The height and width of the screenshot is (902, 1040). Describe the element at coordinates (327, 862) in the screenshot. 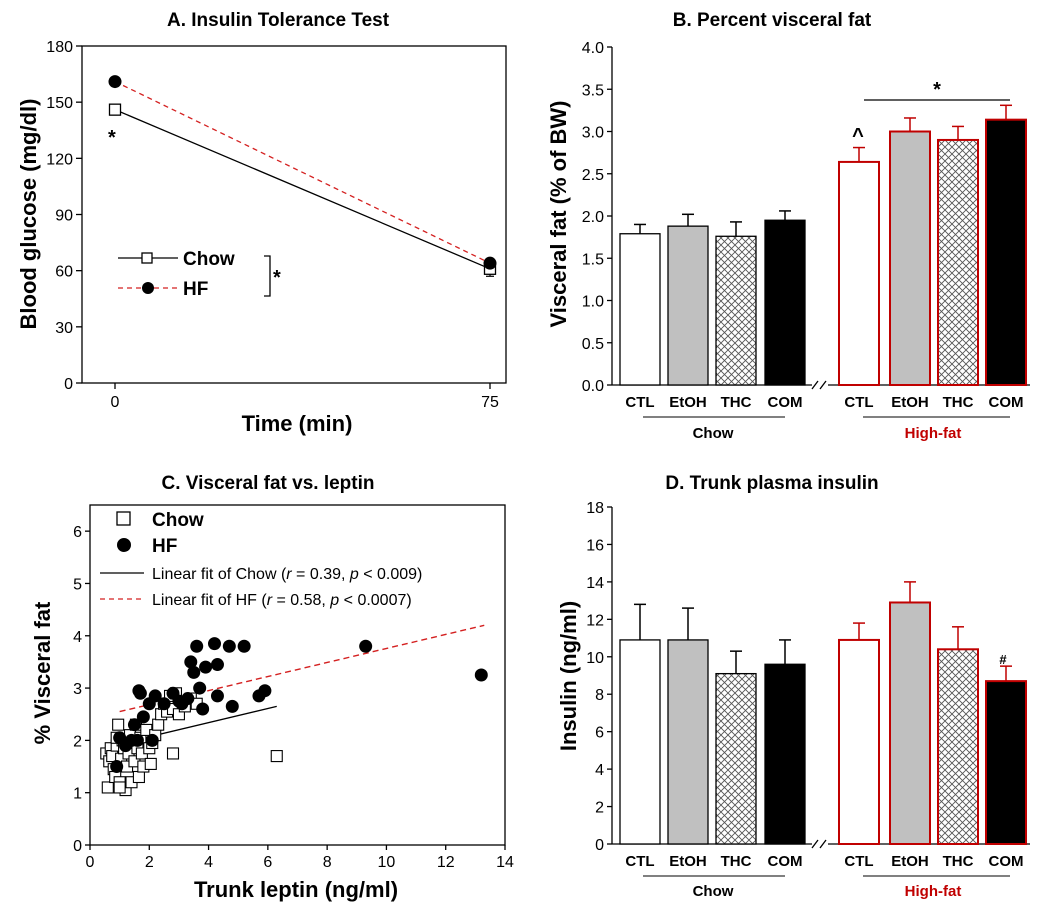

I see `x-tick-label: 8` at that location.